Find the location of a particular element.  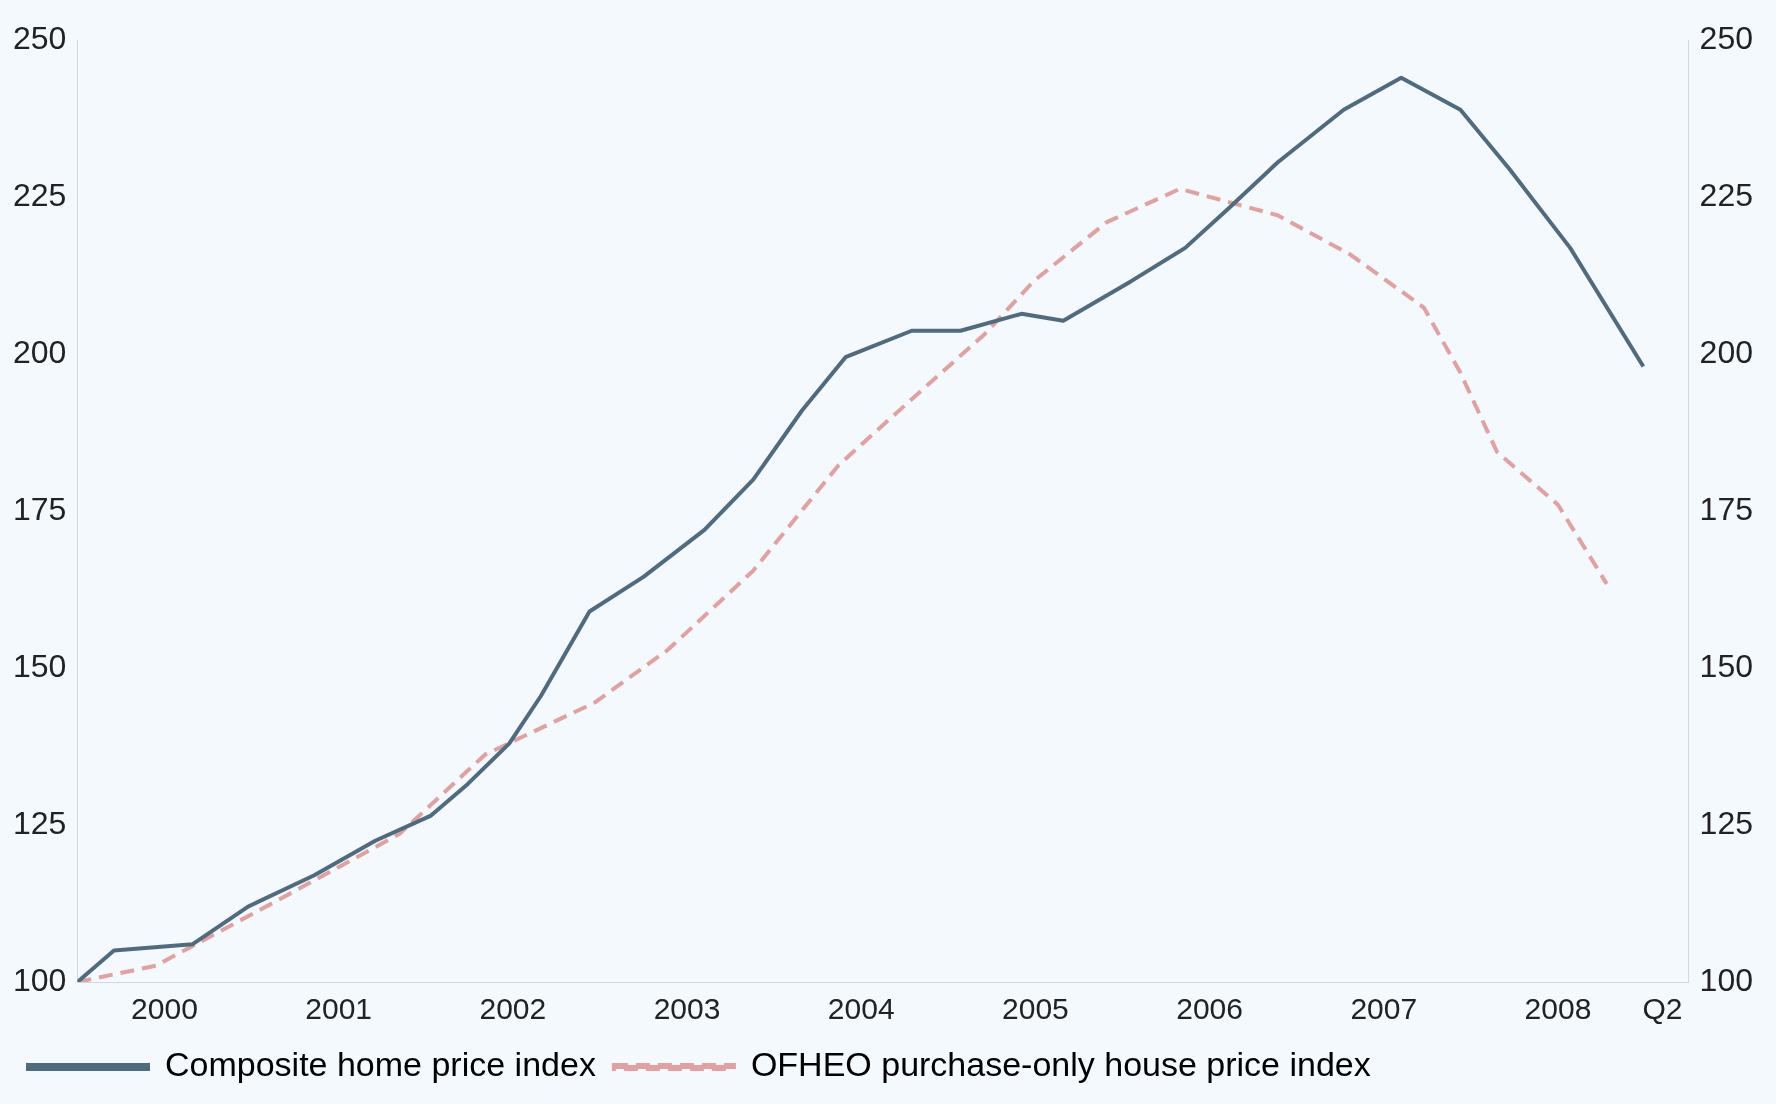

x-tick-label: 2006 is located at coordinates (1209, 1009).